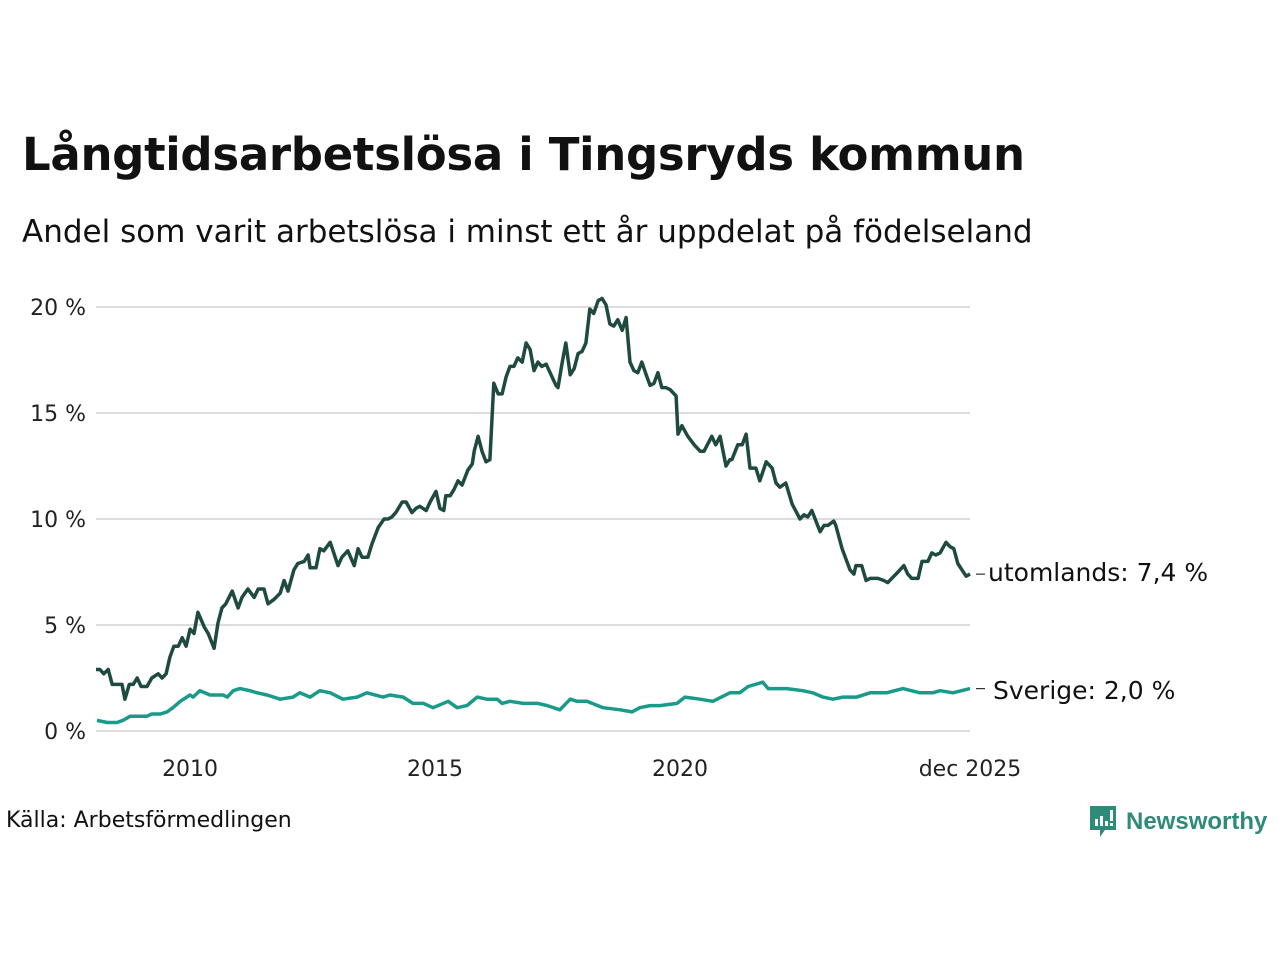 The width and height of the screenshot is (1280, 960). Describe the element at coordinates (1084, 690) in the screenshot. I see `series-end-label: Sverige: 2,0 %` at that location.